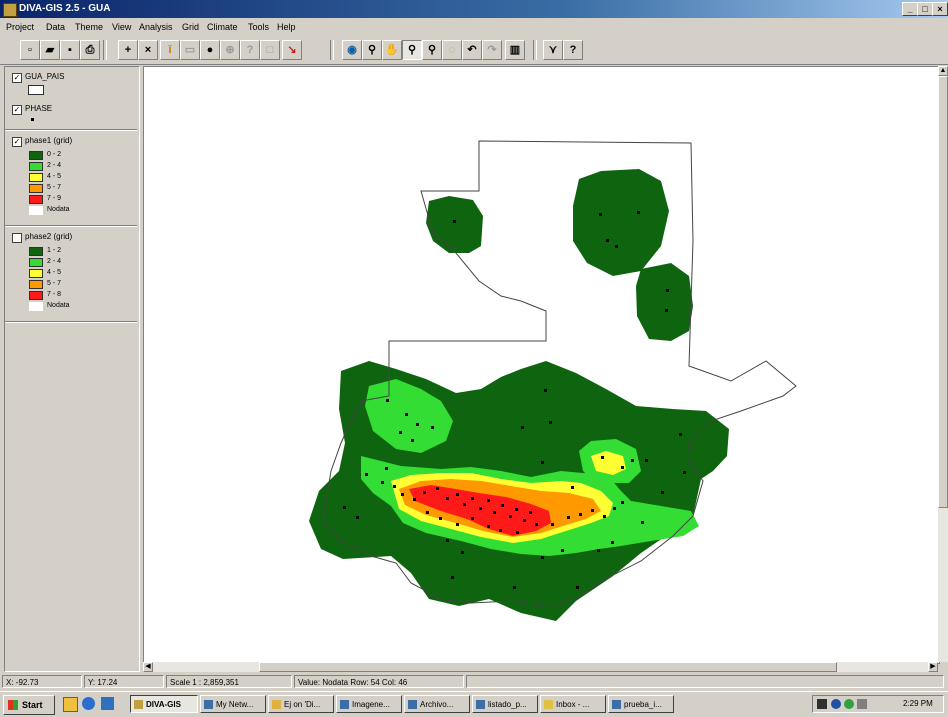 This screenshot has height=717, width=948. Describe the element at coordinates (13, 705) in the screenshot. I see `windows-logo-icon` at that location.